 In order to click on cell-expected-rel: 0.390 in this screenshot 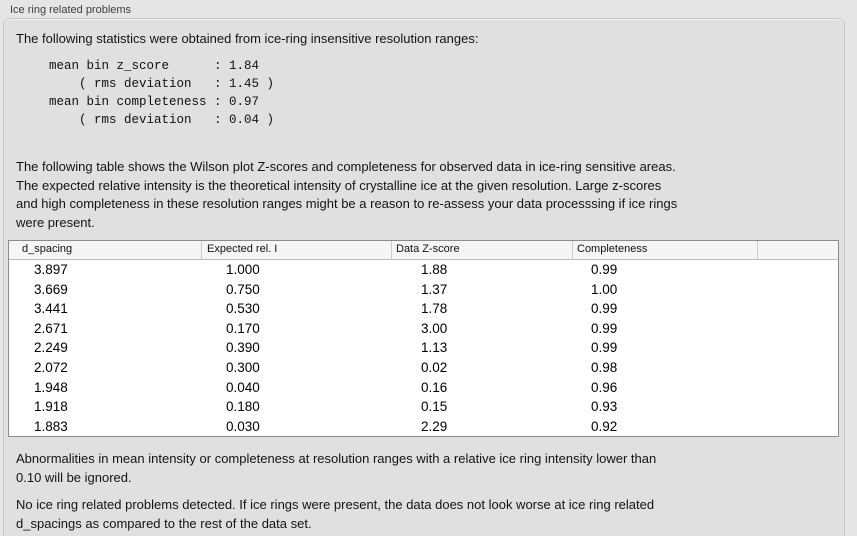, I will do `click(243, 348)`.